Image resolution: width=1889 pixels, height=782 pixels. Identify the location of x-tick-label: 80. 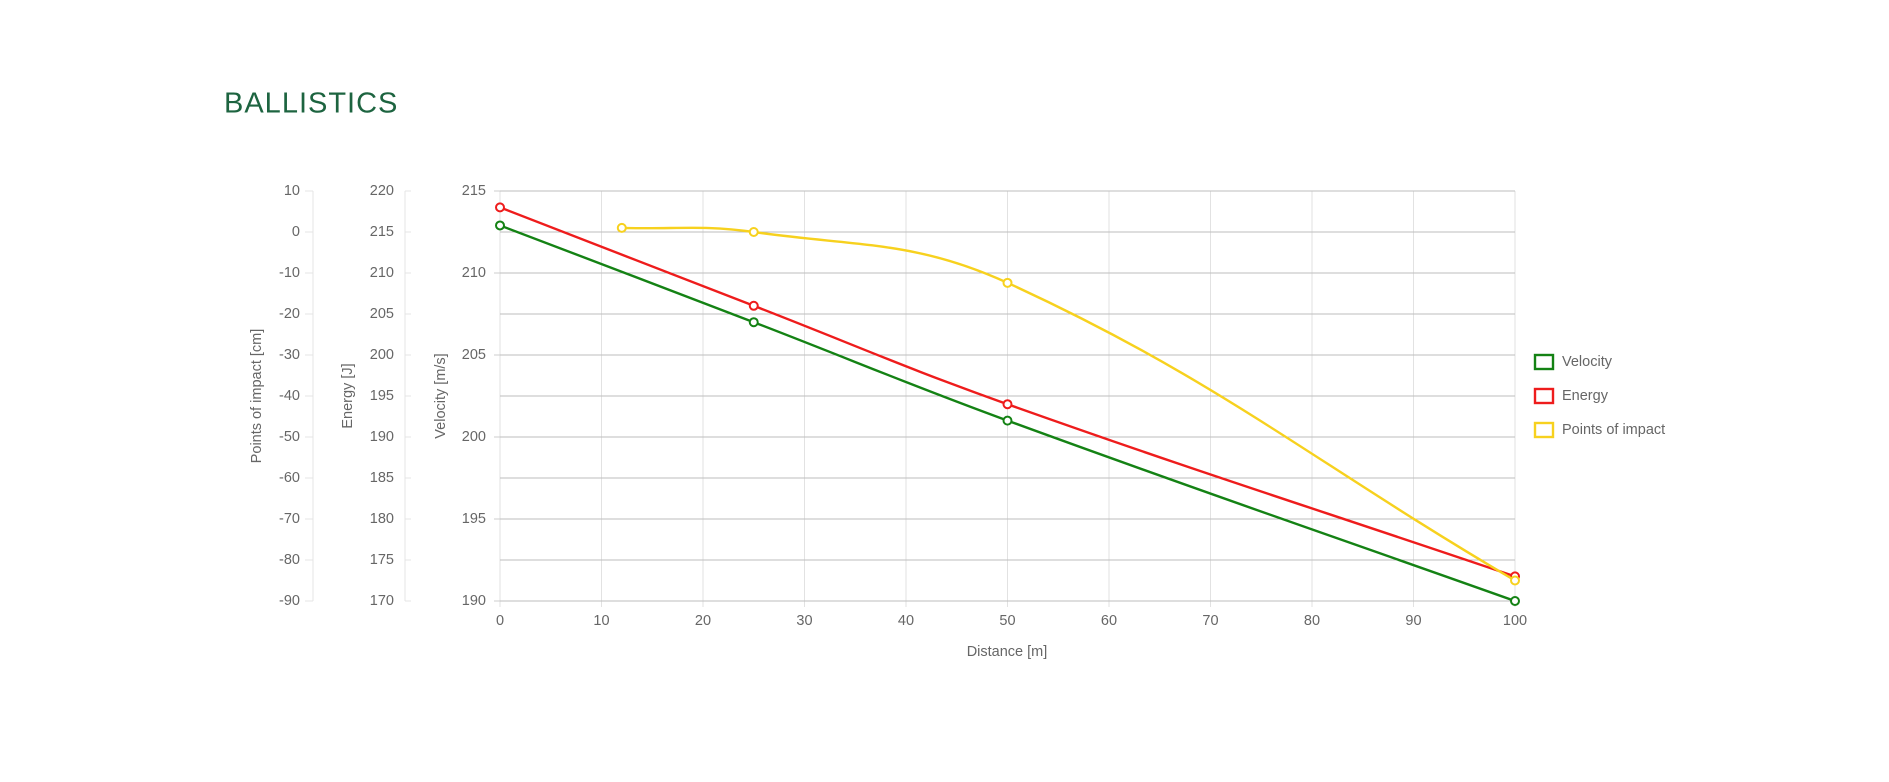
(1312, 621).